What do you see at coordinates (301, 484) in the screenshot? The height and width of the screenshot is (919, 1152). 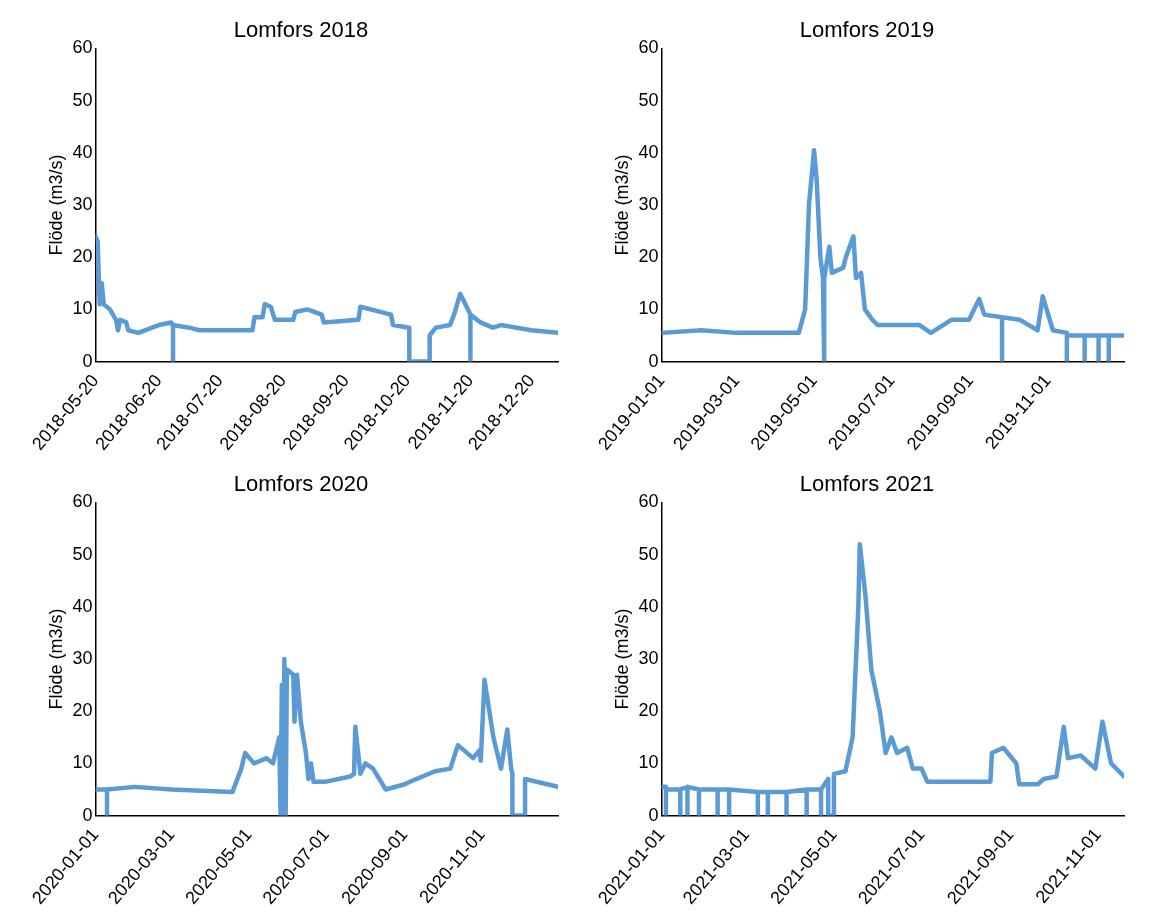 I see `chart-title: Lomfors 2020` at bounding box center [301, 484].